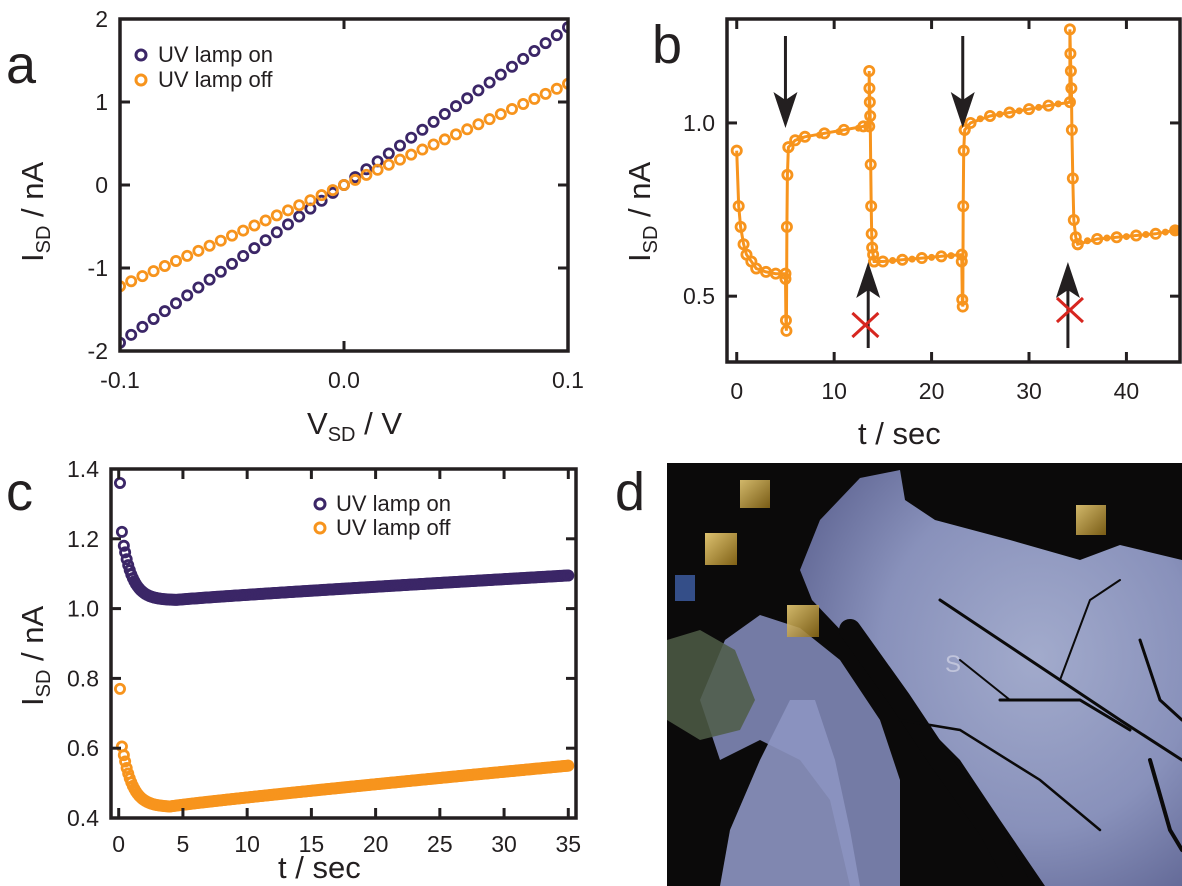  What do you see at coordinates (699, 123) in the screenshot?
I see `y-tick-label: 1.0` at bounding box center [699, 123].